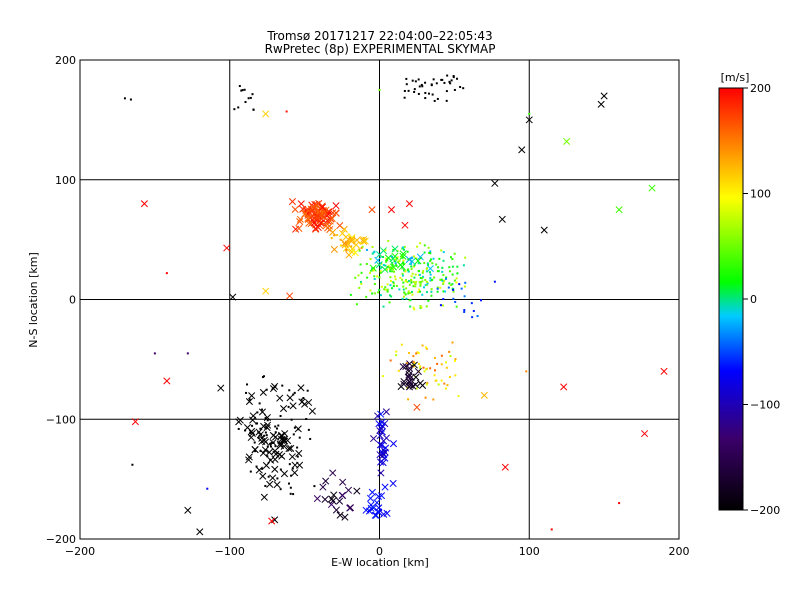  Describe the element at coordinates (33, 300) in the screenshot. I see `y-axis-label: N-S location [km]` at that location.